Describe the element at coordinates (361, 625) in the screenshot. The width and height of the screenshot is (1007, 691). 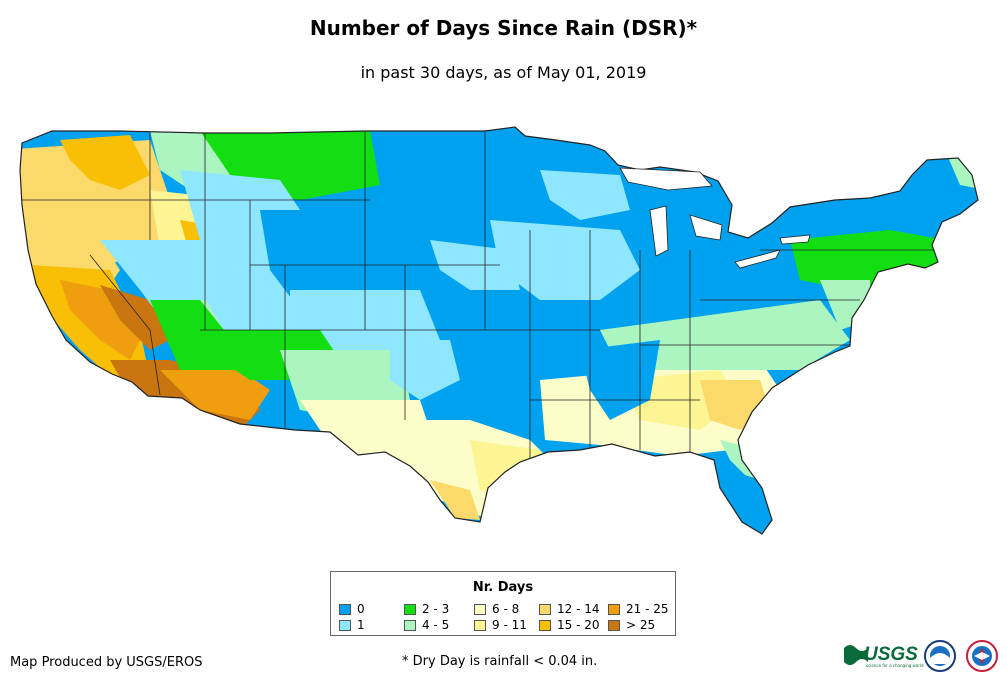
I see `legend-label: 1` at that location.